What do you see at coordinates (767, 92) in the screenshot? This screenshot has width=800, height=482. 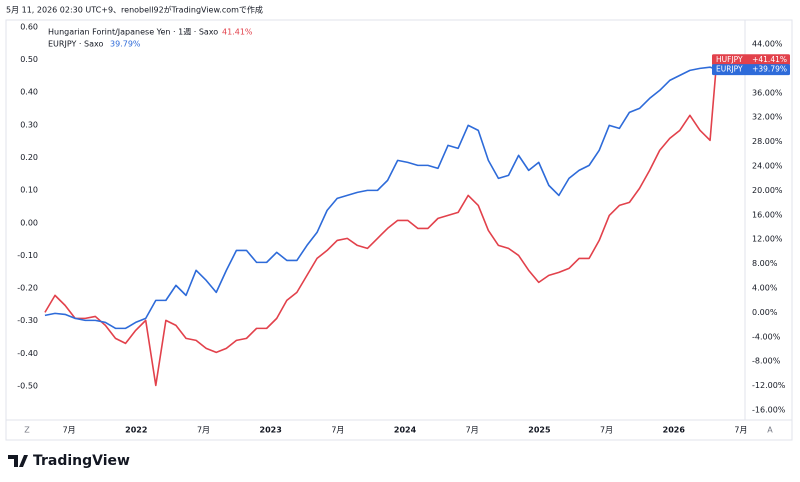 I see `y2-tick-label: 36.00%` at bounding box center [767, 92].